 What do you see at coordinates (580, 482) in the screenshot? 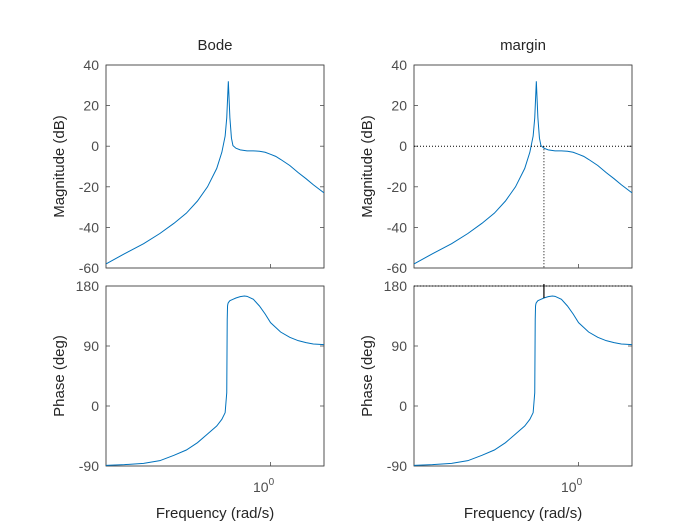
I see `margin-xtick-exponent: 0` at bounding box center [580, 482].